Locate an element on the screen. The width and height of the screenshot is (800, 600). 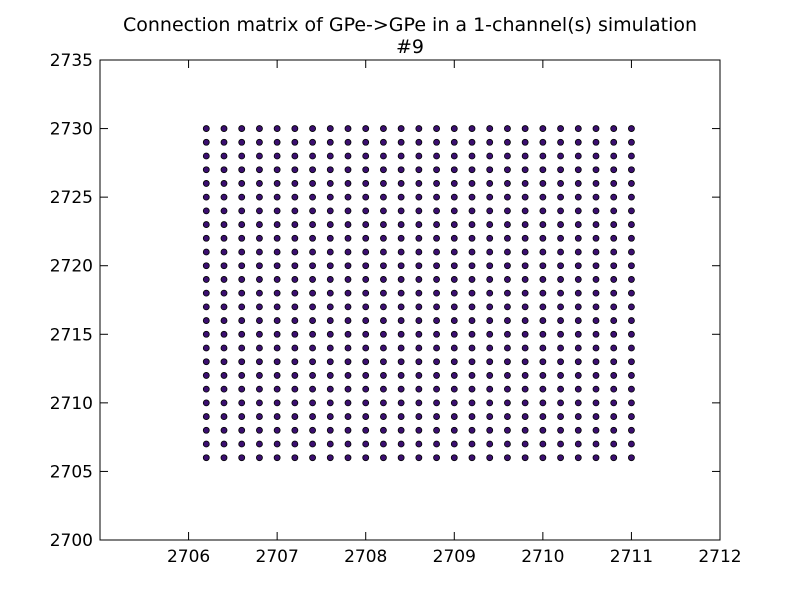
x-tick-label: 2710 is located at coordinates (542, 557).